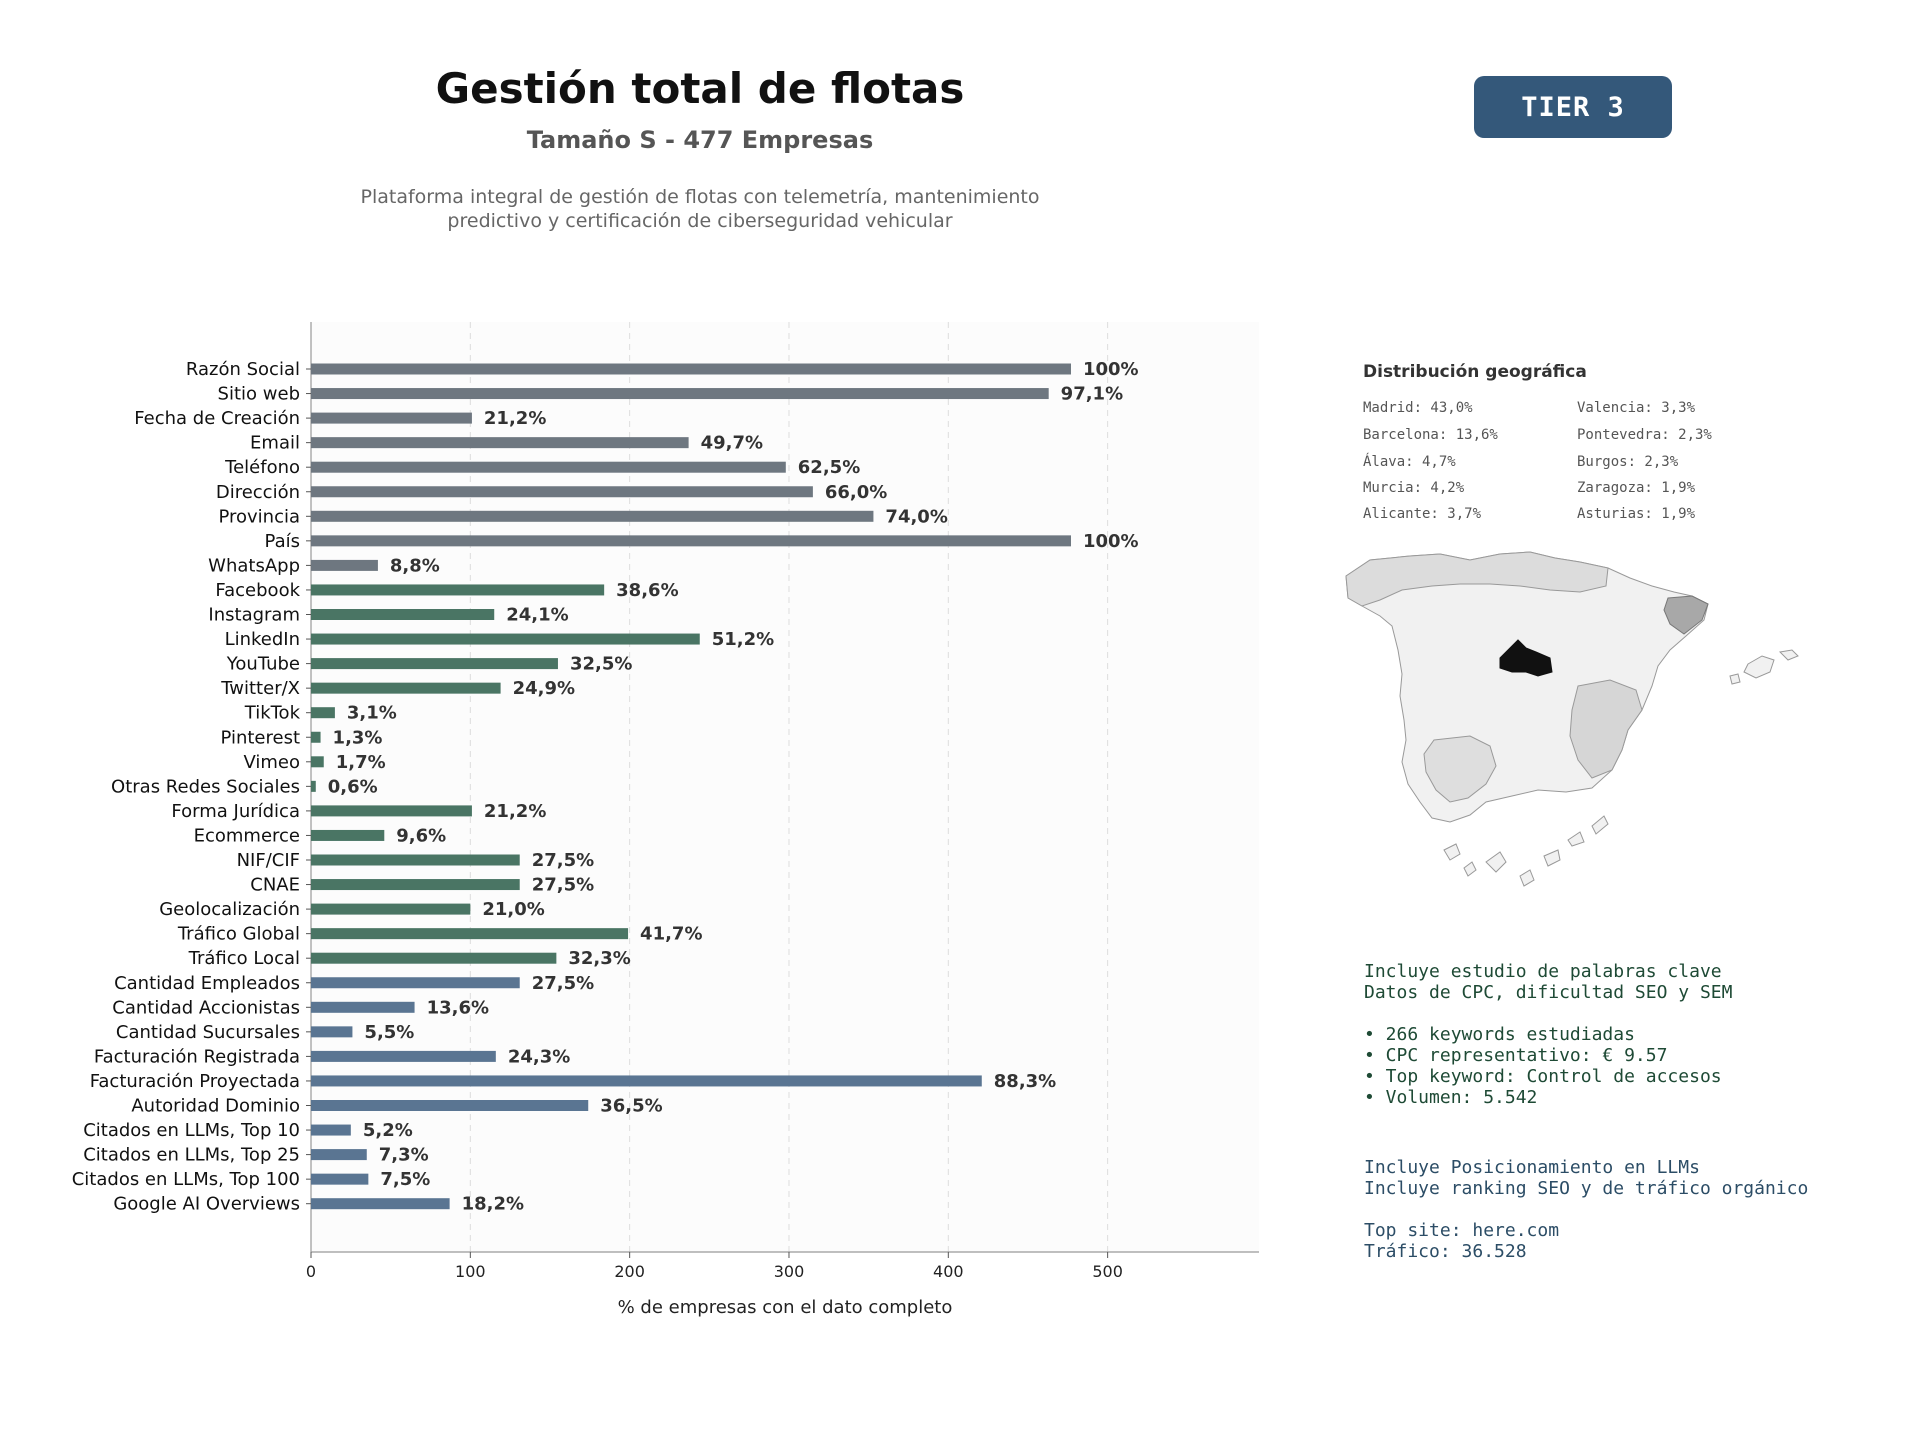 This screenshot has height=1440, width=1920. I want to click on x-tick-label: 400, so click(948, 1271).